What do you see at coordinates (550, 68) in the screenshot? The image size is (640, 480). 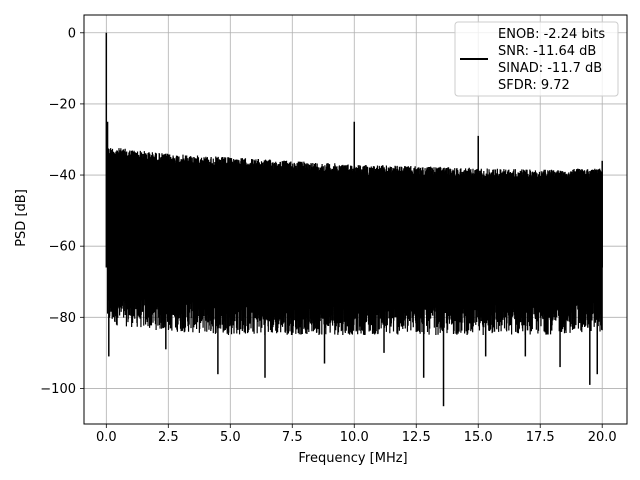 I see `legend-sinad: SINAD: -11.7 dB` at bounding box center [550, 68].